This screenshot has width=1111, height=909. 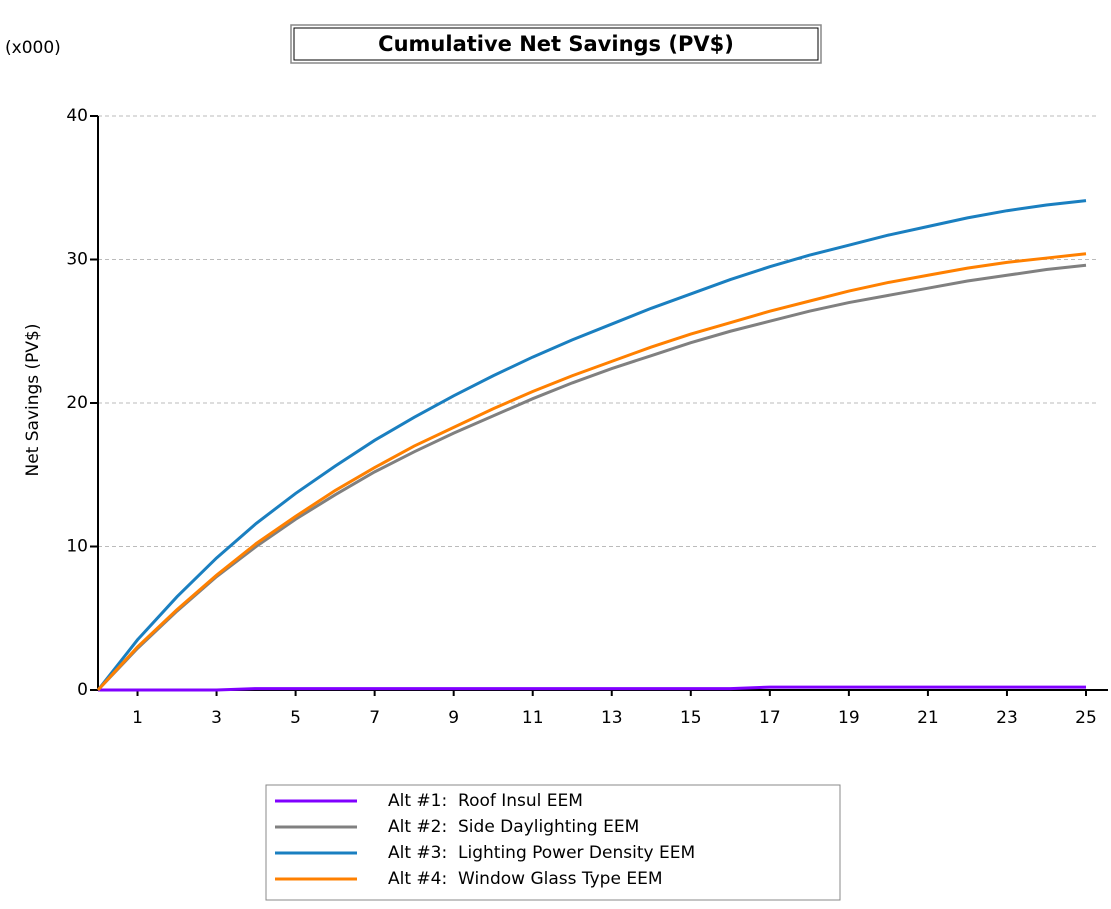 I want to click on x-tick-label: 5, so click(x=295, y=718).